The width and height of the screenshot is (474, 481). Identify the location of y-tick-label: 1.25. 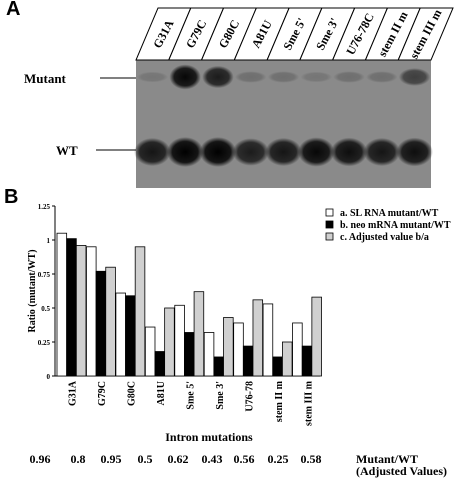
(44, 207).